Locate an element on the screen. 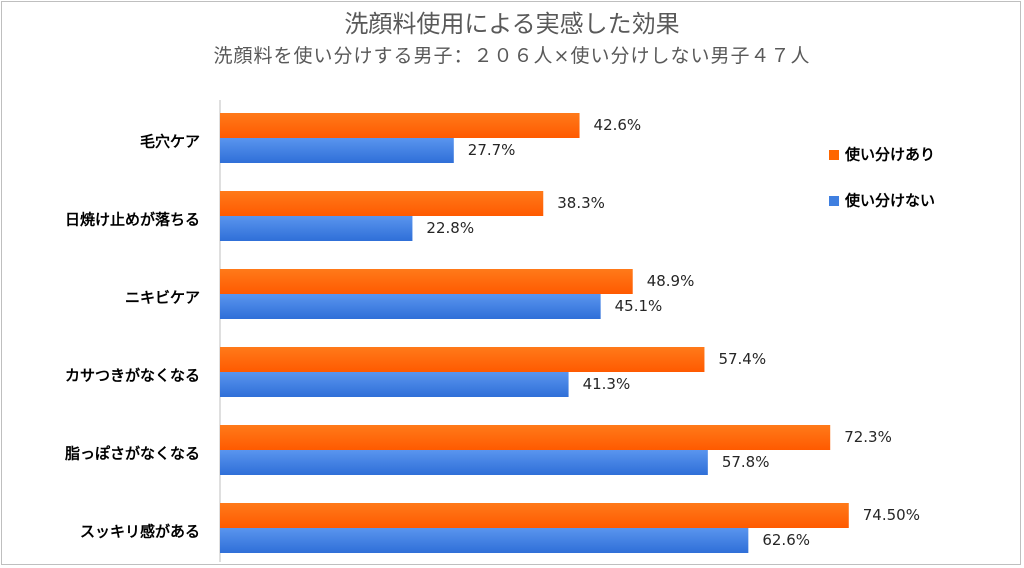 This screenshot has width=1024, height=568. data-label: 57.8% is located at coordinates (746, 462).